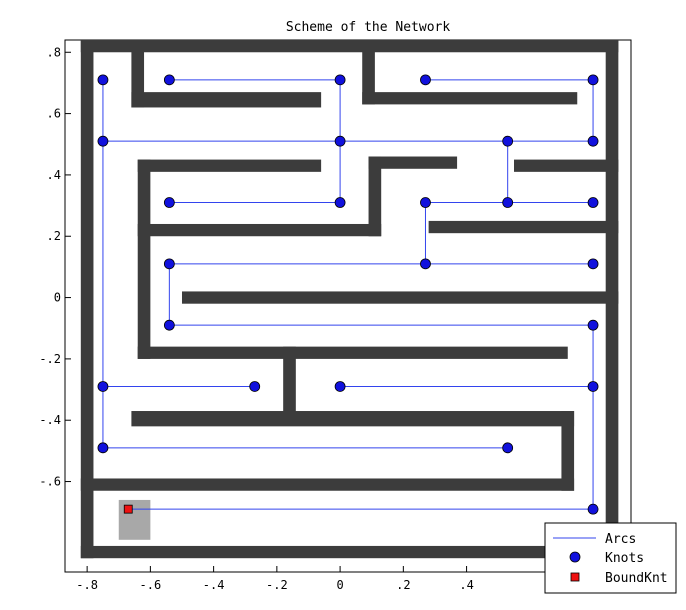  I want to click on chart-title: Scheme of the Network, so click(368, 27).